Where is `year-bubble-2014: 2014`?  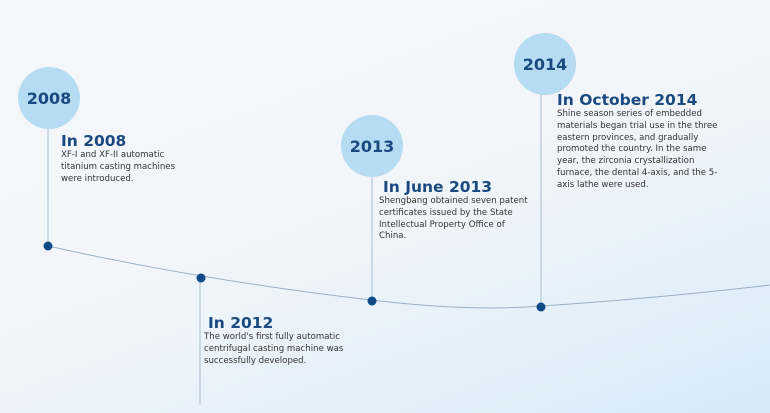 year-bubble-2014: 2014 is located at coordinates (545, 64).